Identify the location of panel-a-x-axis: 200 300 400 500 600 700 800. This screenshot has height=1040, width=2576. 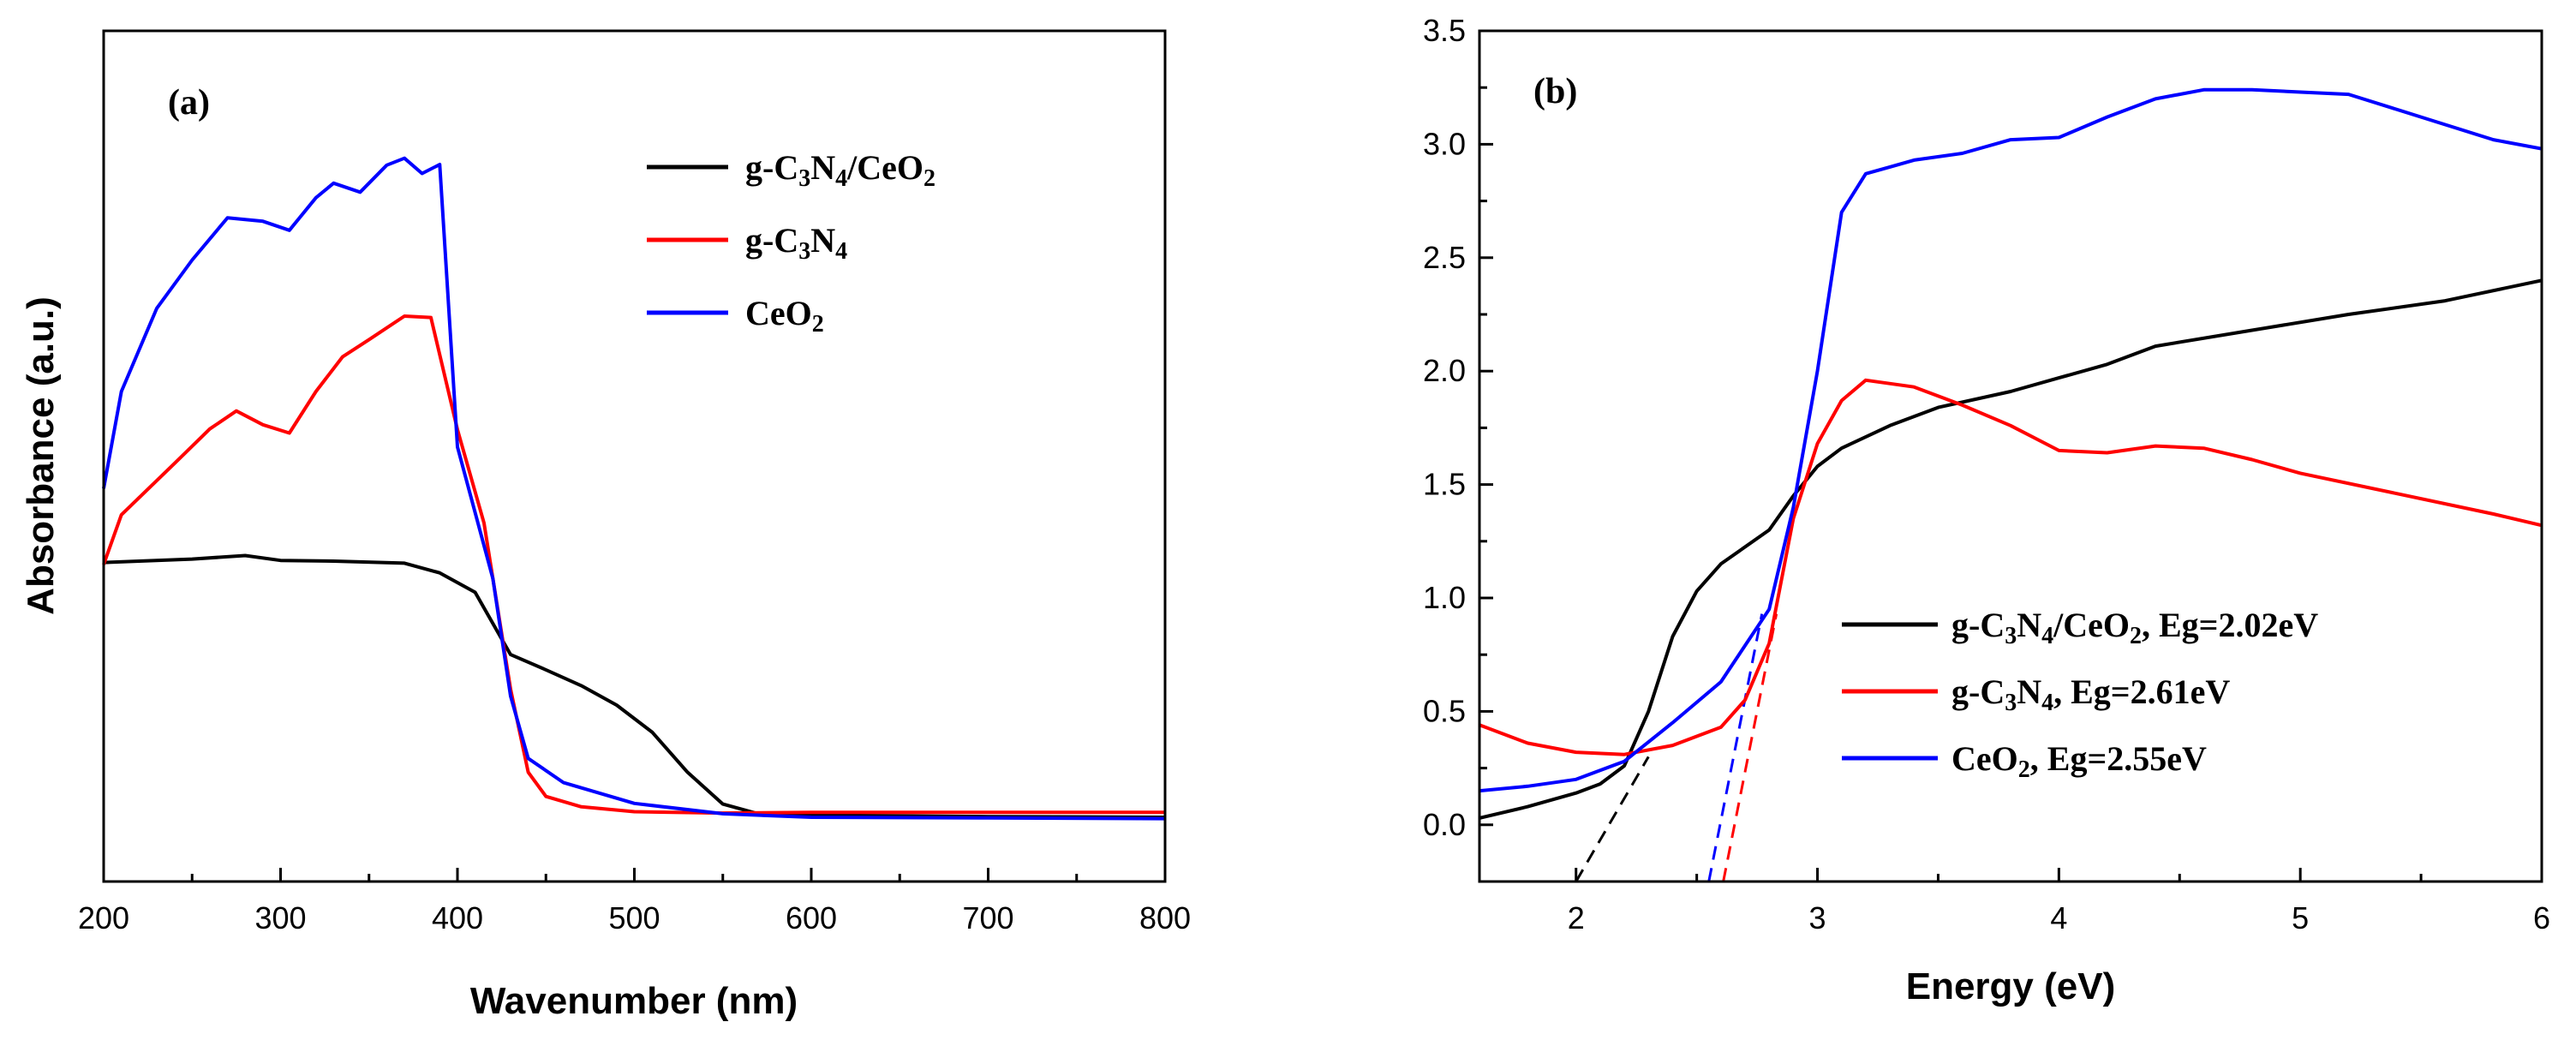
(635, 901).